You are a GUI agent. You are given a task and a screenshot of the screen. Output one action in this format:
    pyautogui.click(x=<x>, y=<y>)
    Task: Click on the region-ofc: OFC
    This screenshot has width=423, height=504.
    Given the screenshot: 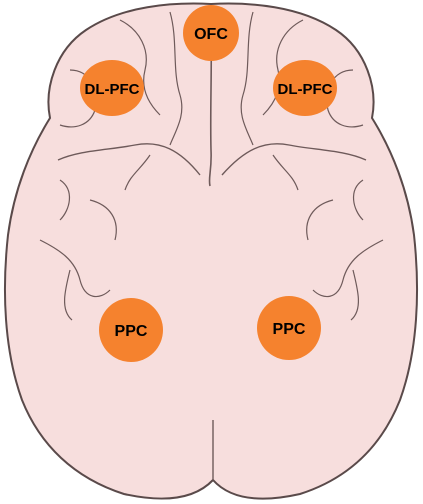 What is the action you would take?
    pyautogui.click(x=211, y=33)
    